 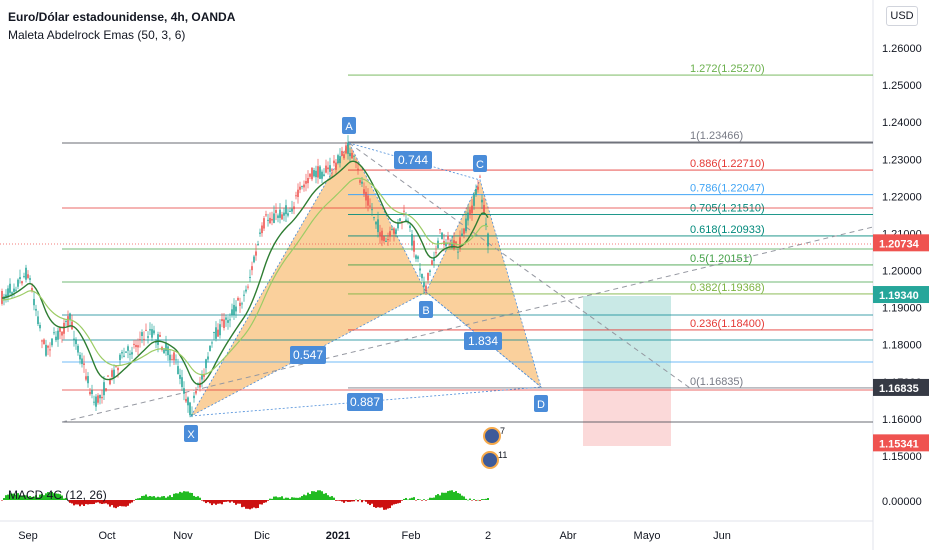 What do you see at coordinates (902, 457) in the screenshot?
I see `y-tick-label: 1.15000` at bounding box center [902, 457].